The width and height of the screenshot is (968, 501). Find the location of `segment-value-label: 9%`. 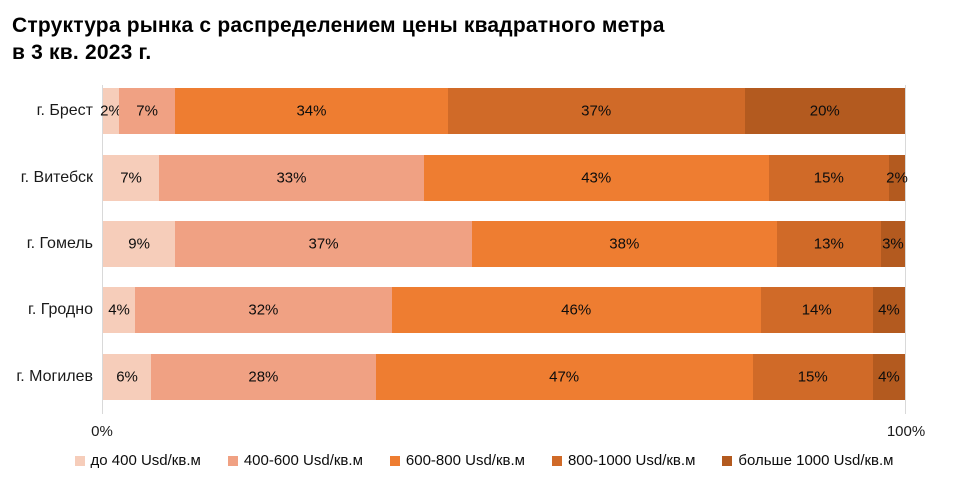

segment-value-label: 9% is located at coordinates (139, 244).